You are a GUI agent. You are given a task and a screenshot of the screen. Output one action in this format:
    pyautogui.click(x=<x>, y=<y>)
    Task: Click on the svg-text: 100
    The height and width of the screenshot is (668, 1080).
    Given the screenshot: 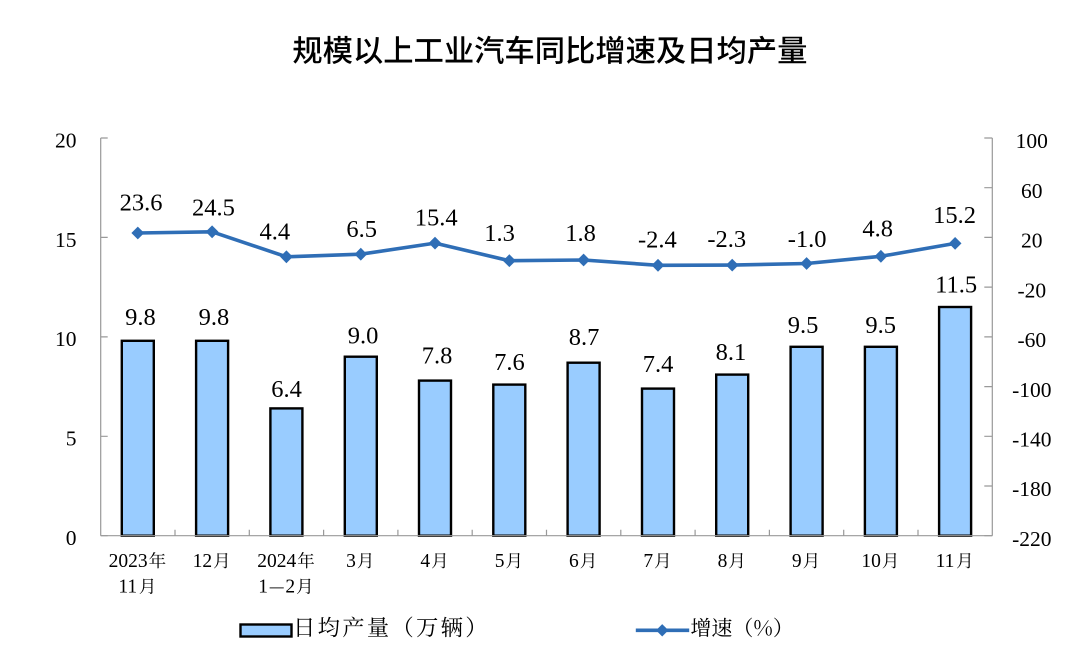 What is the action you would take?
    pyautogui.click(x=1032, y=141)
    